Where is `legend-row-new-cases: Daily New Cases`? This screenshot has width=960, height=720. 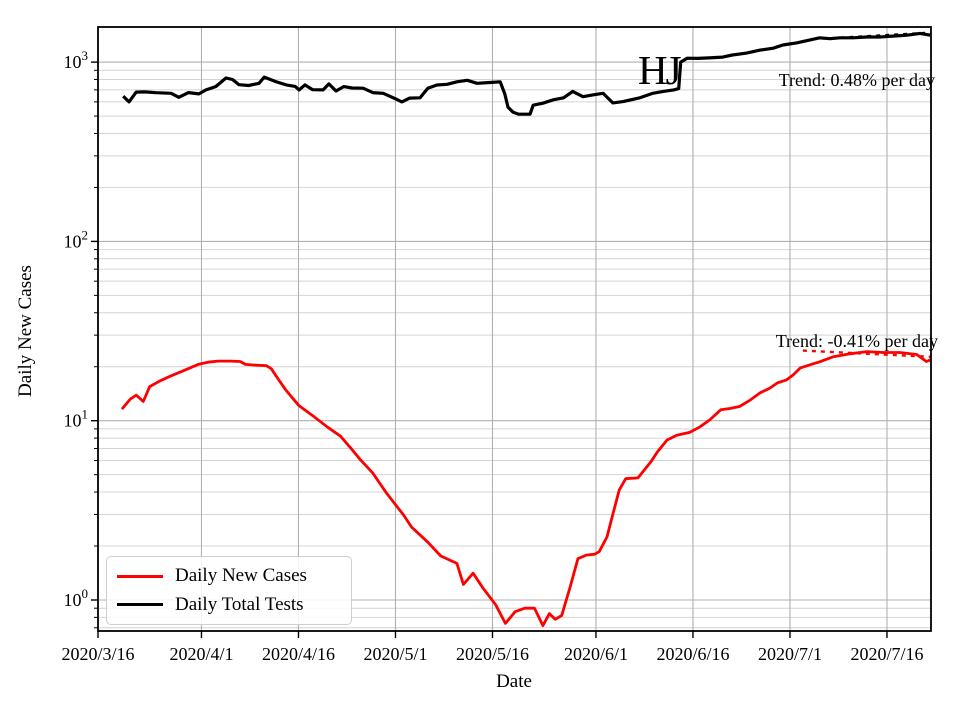 legend-row-new-cases: Daily New Cases is located at coordinates (229, 576).